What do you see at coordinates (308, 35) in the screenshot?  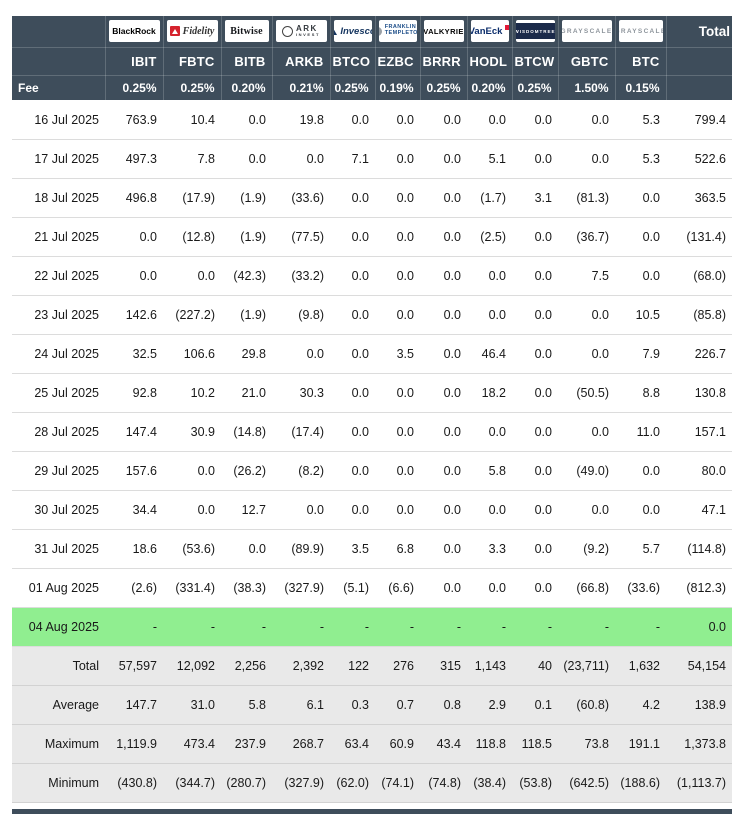 I see `logo-text: INVEST` at bounding box center [308, 35].